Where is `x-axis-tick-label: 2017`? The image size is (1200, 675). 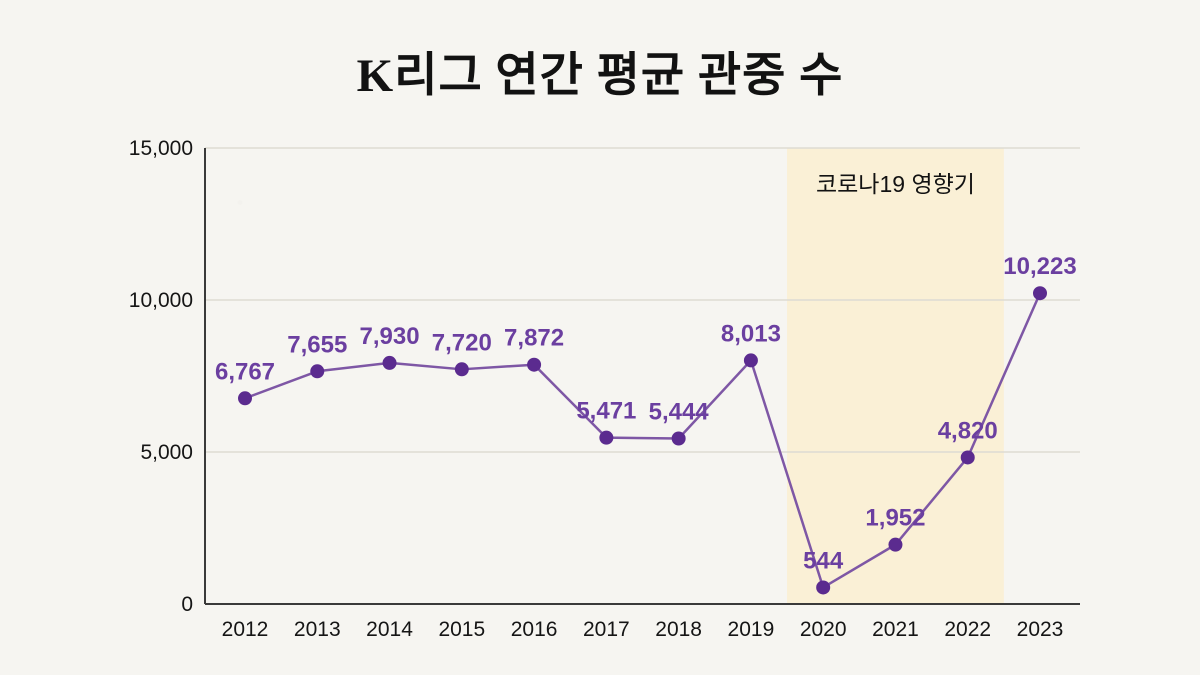 x-axis-tick-label: 2017 is located at coordinates (606, 629).